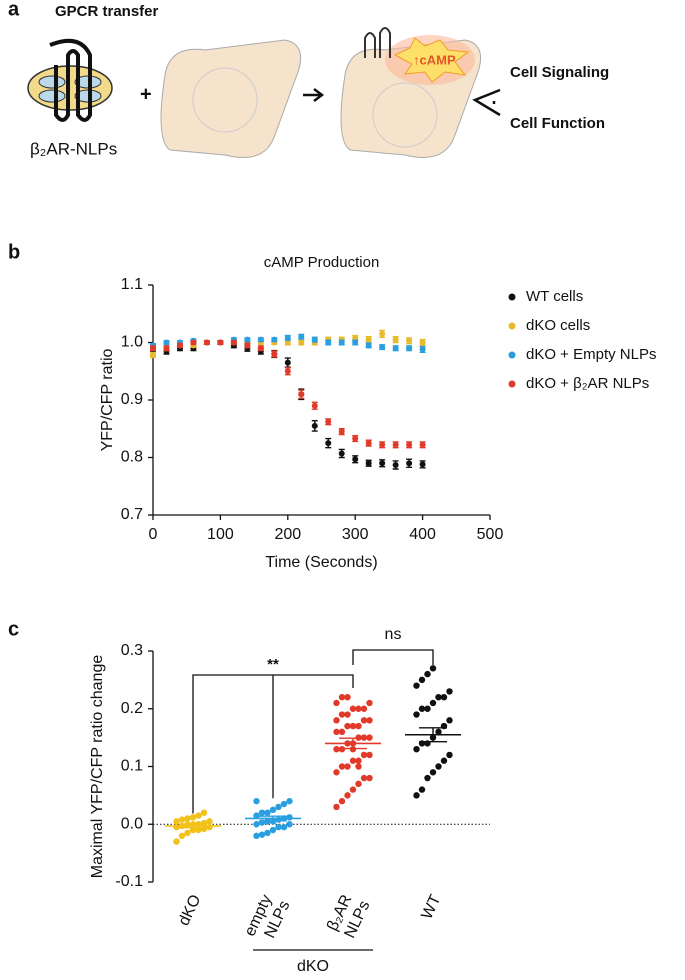 The width and height of the screenshot is (685, 980). What do you see at coordinates (132, 514) in the screenshot?
I see `y-tick-label: 0.7` at bounding box center [132, 514].